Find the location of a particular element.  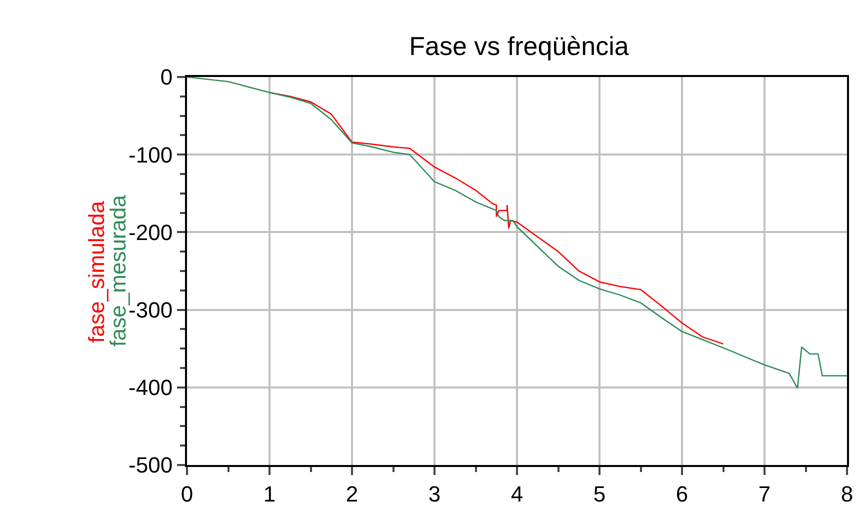

x-tick-label: 8 is located at coordinates (847, 493).